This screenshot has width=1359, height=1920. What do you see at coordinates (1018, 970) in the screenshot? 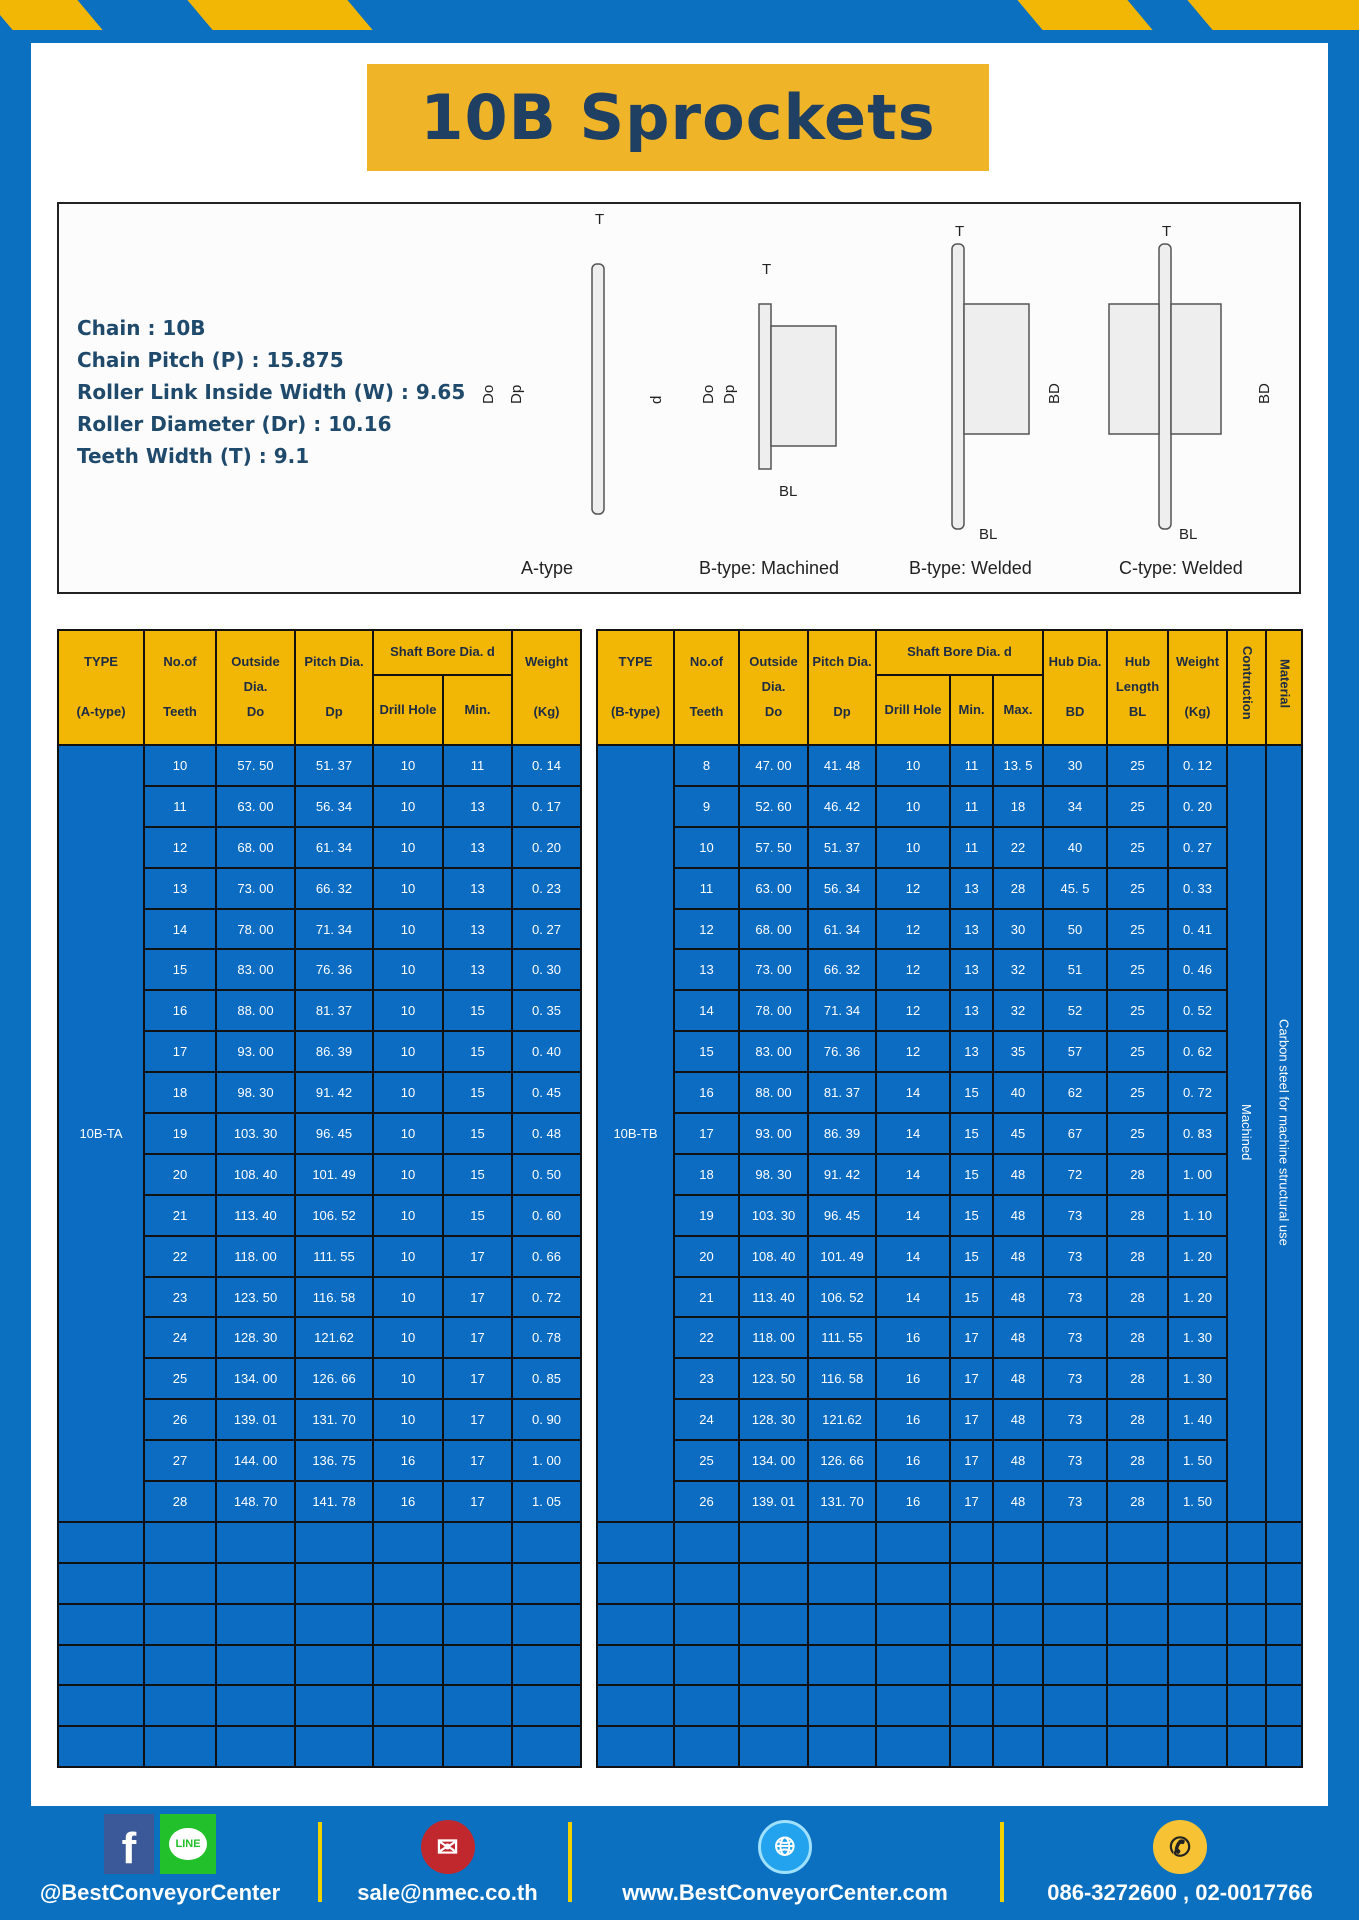
I see `table-cell: 32` at bounding box center [1018, 970].